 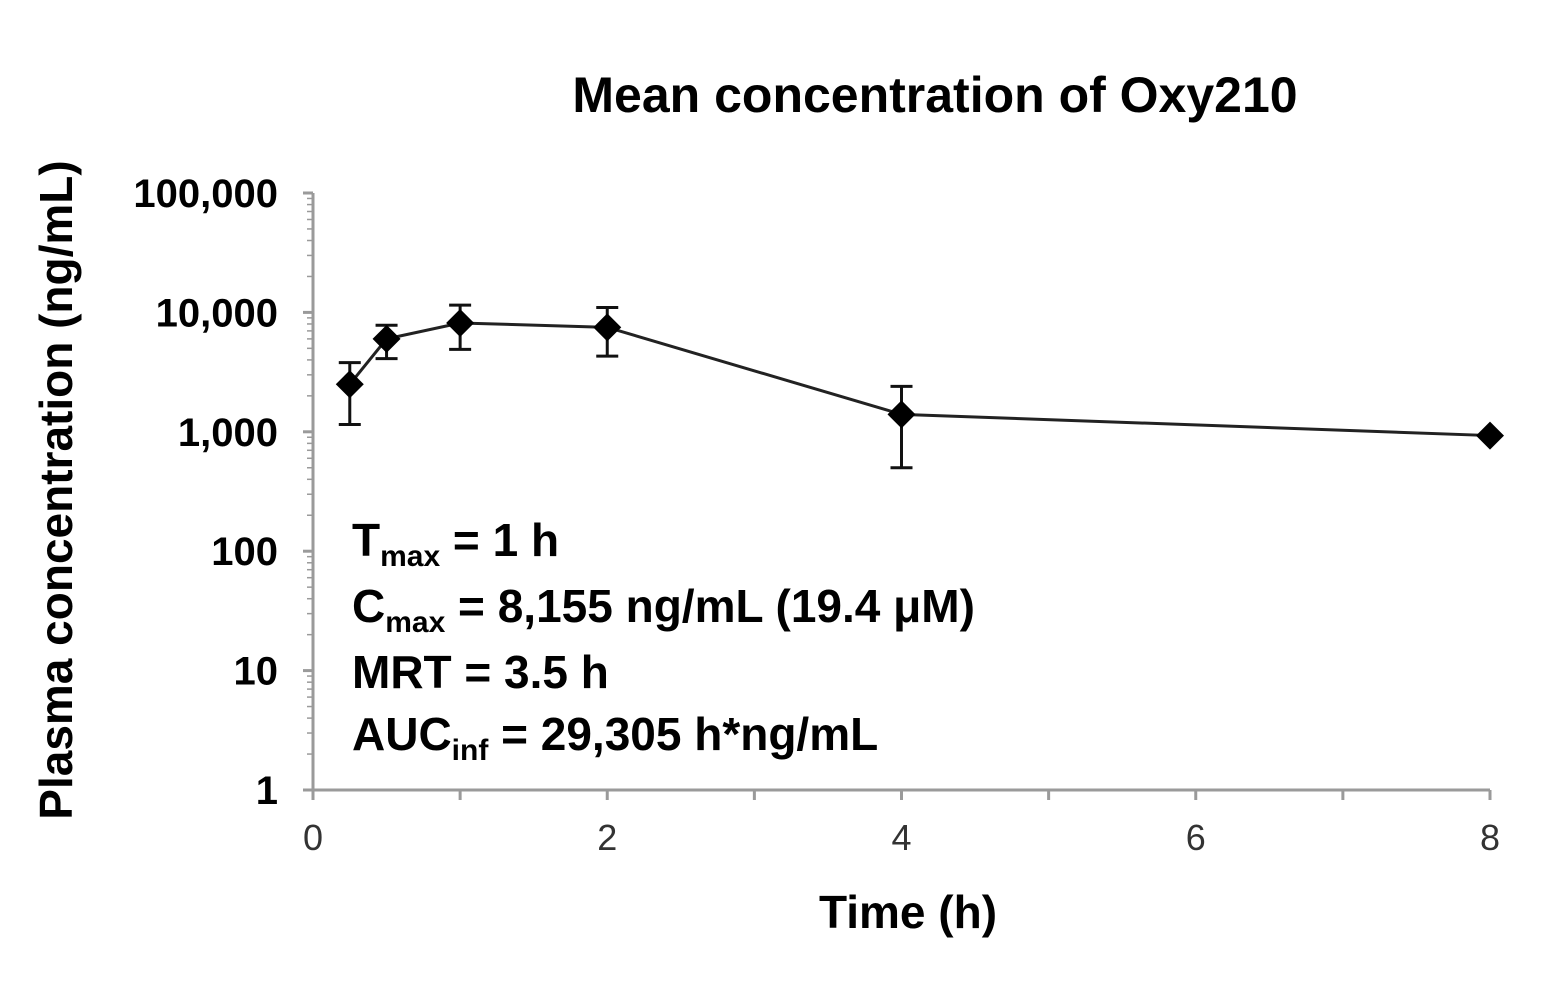 What do you see at coordinates (934, 95) in the screenshot?
I see `chart-title: Mean concentration of Oxy210` at bounding box center [934, 95].